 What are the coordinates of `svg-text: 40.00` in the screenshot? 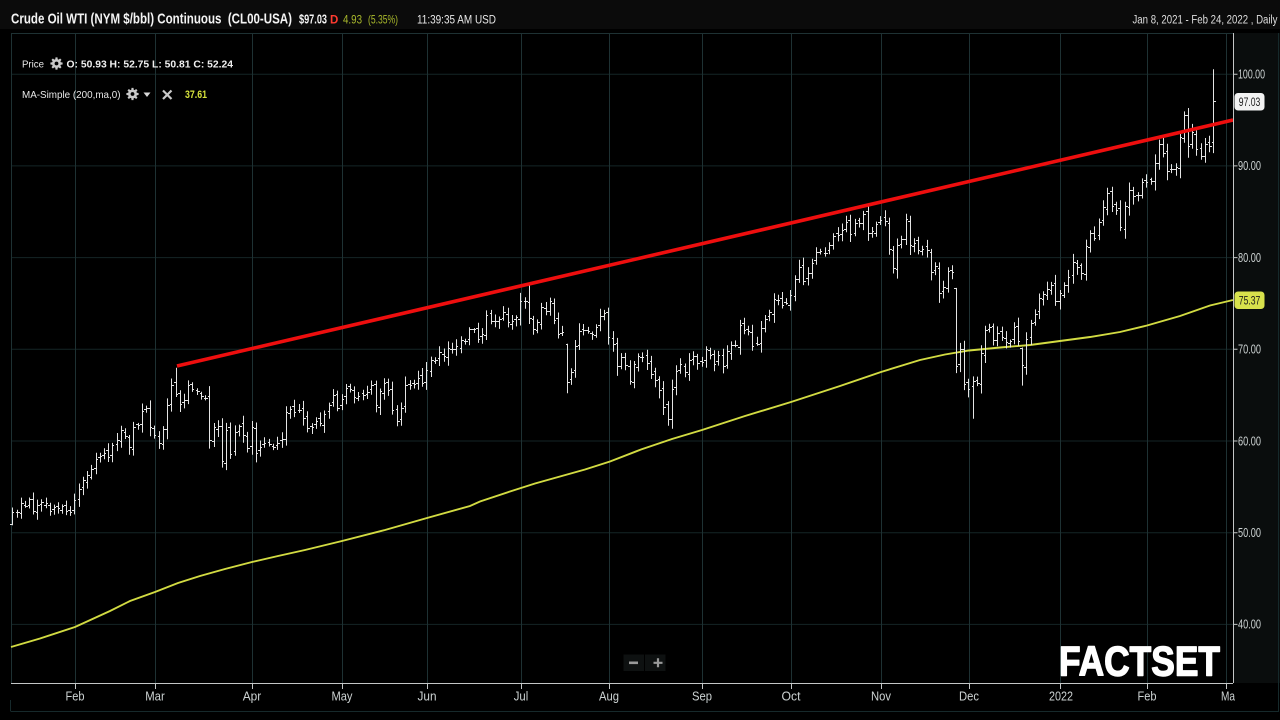 It's located at (1249, 625).